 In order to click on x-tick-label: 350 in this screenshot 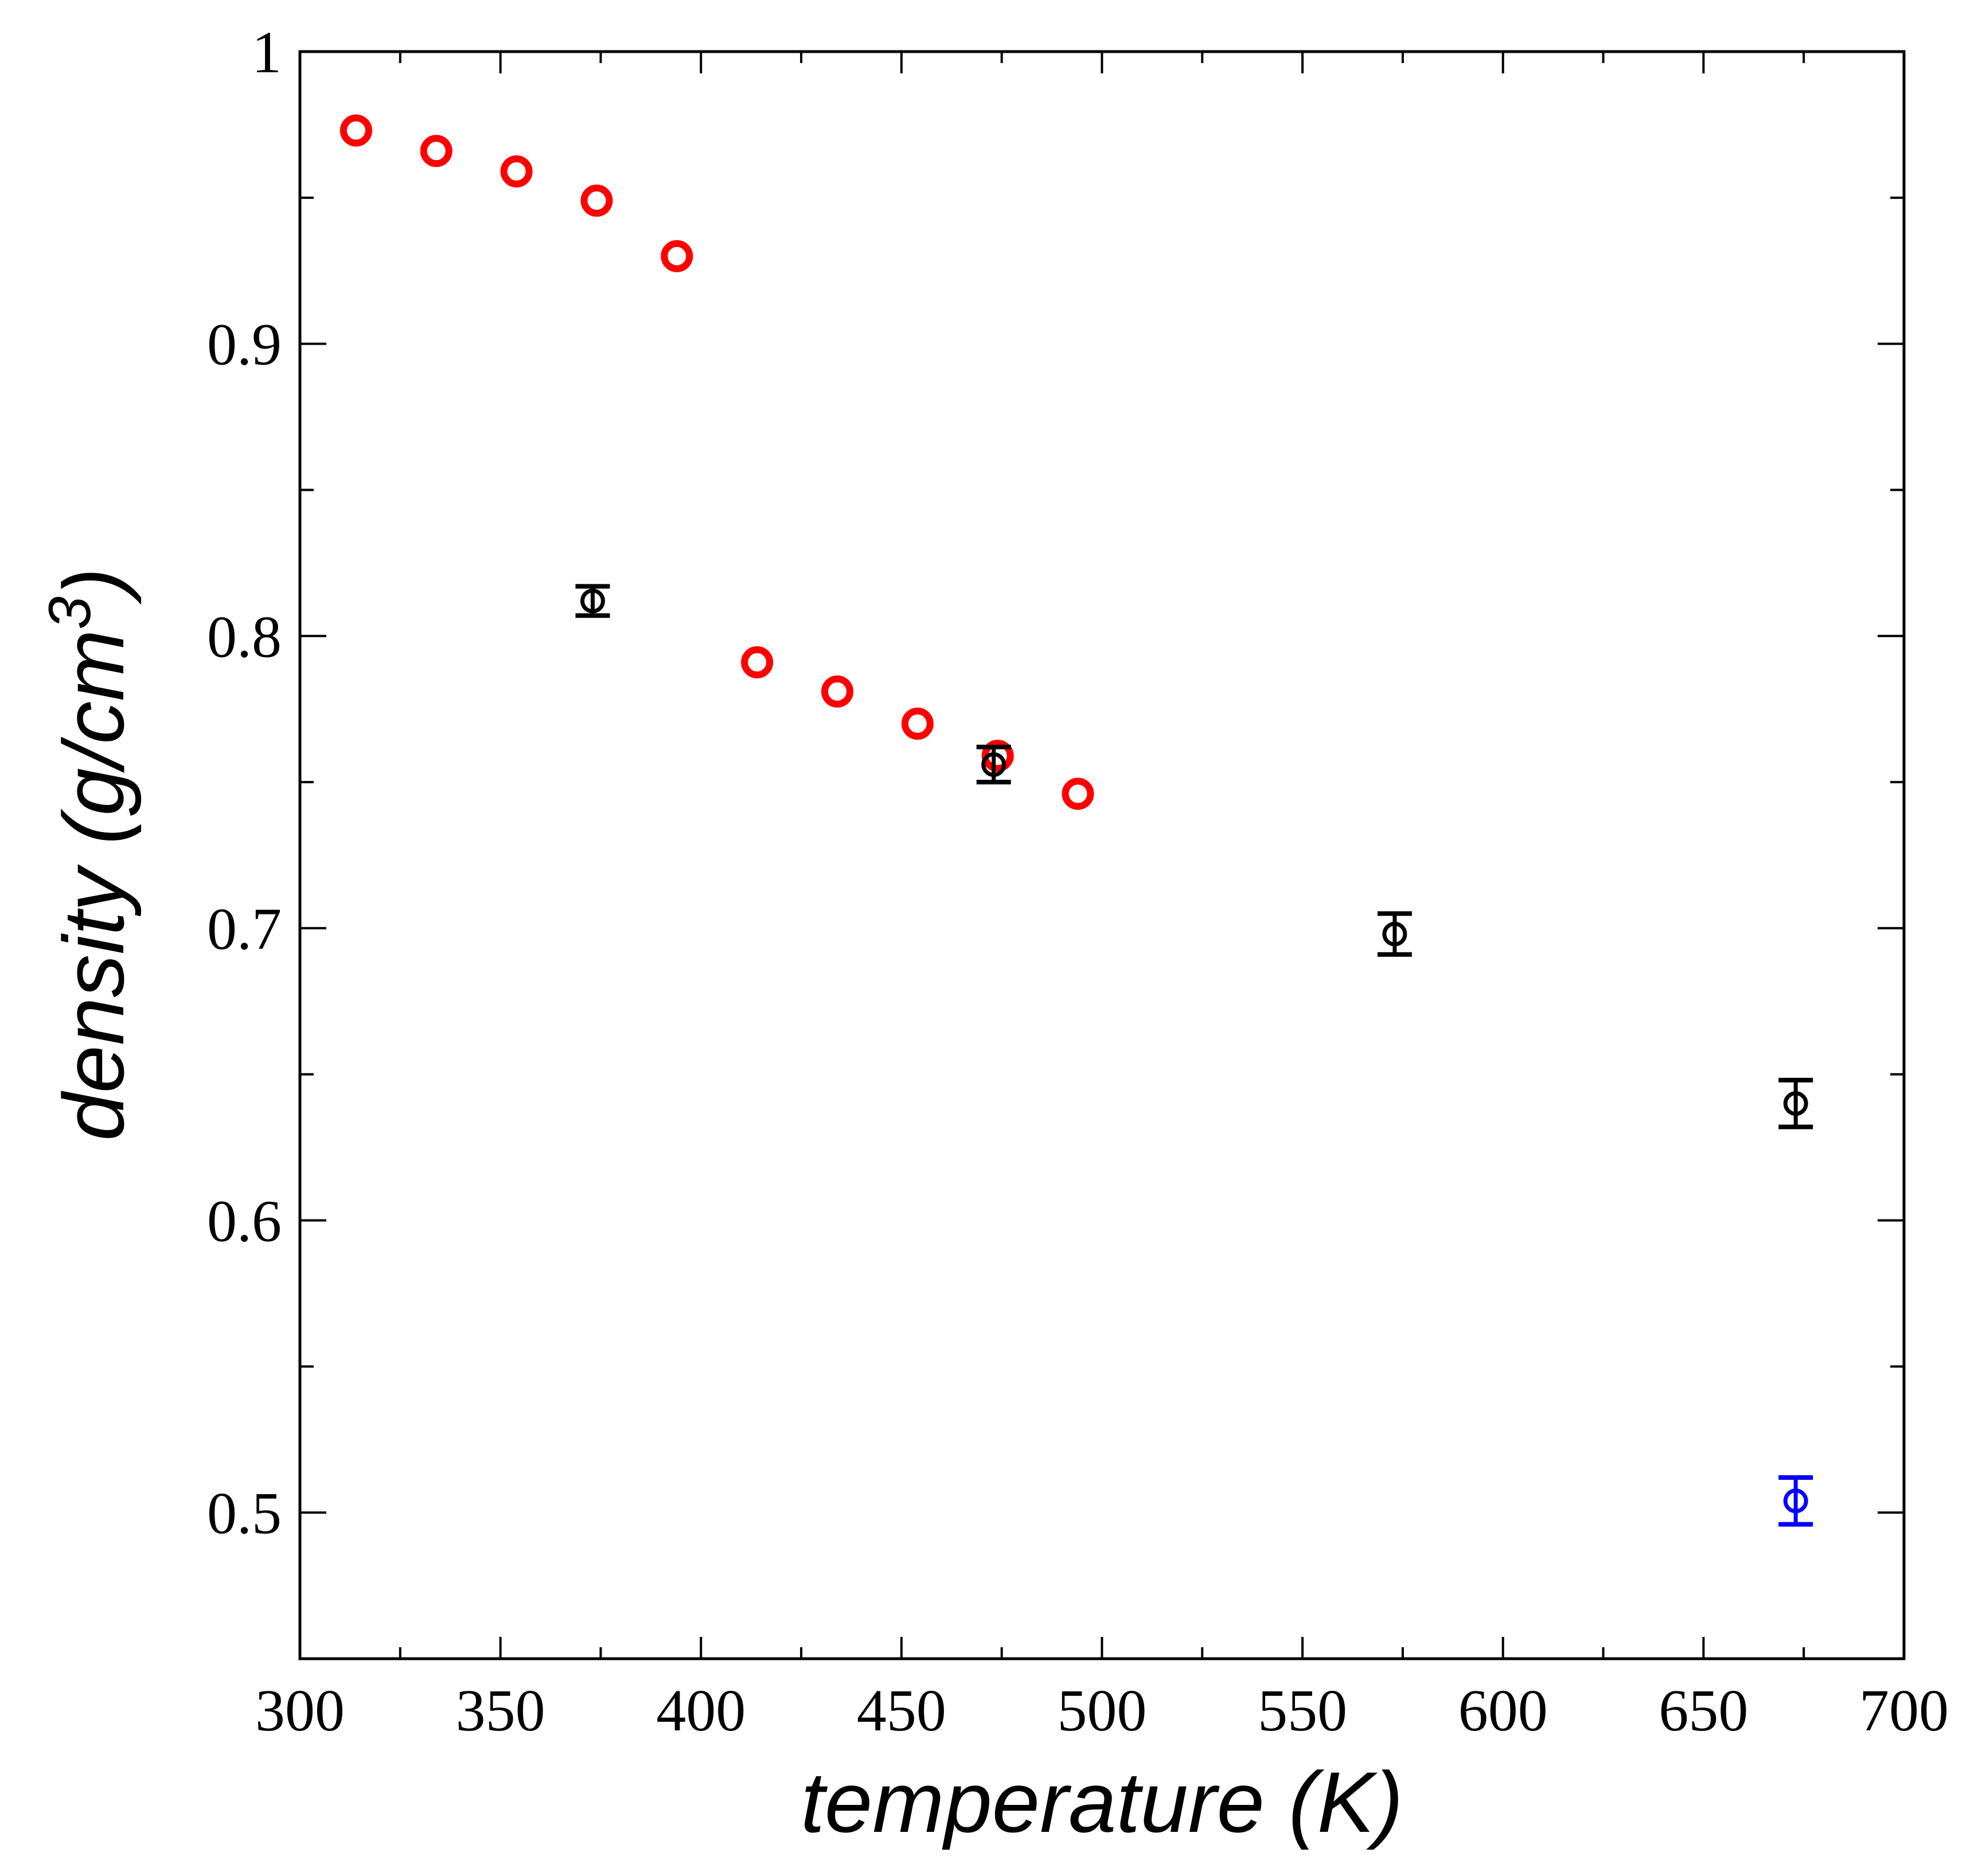, I will do `click(500, 1711)`.